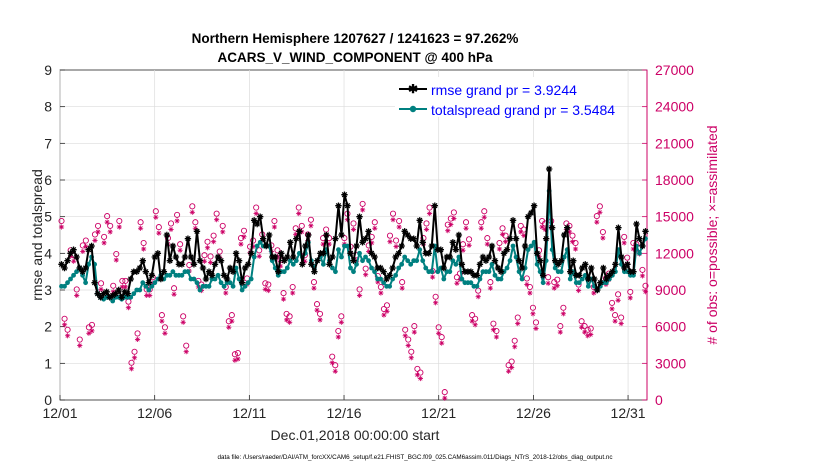 This screenshot has height=475, width=830. Describe the element at coordinates (413, 109) in the screenshot. I see `legend-spread-marker` at that location.